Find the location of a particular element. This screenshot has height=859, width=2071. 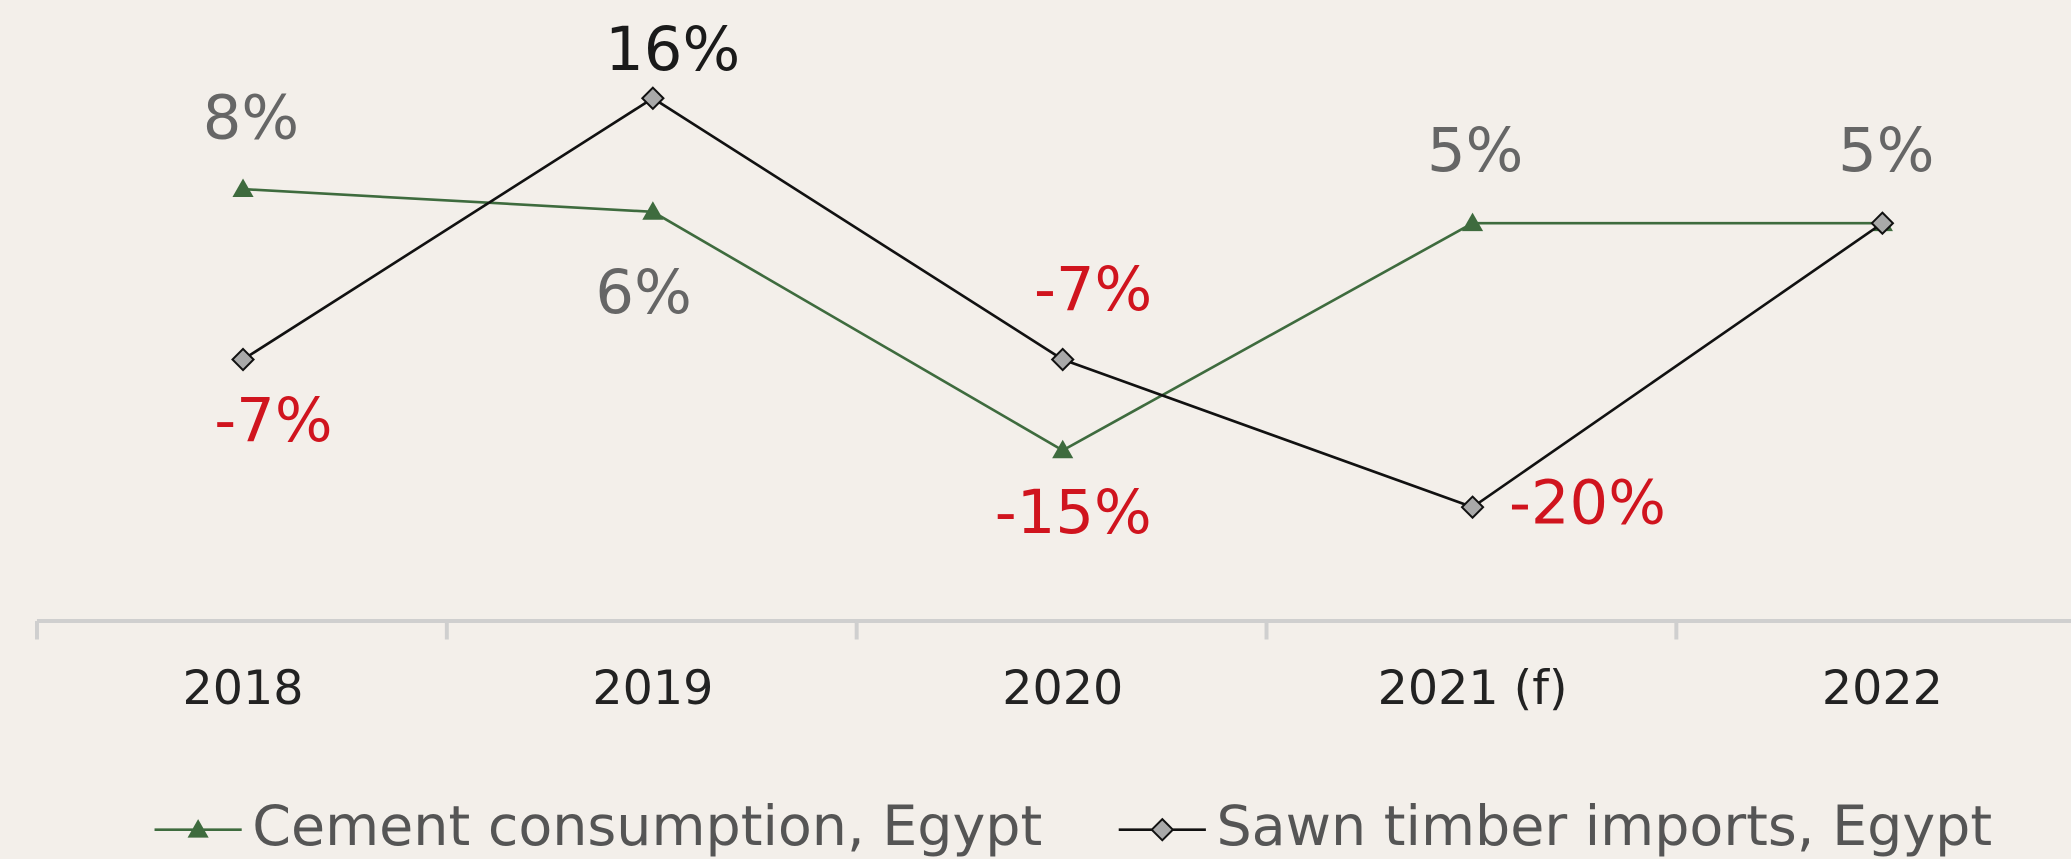

data-label: 8% is located at coordinates (251, 118).